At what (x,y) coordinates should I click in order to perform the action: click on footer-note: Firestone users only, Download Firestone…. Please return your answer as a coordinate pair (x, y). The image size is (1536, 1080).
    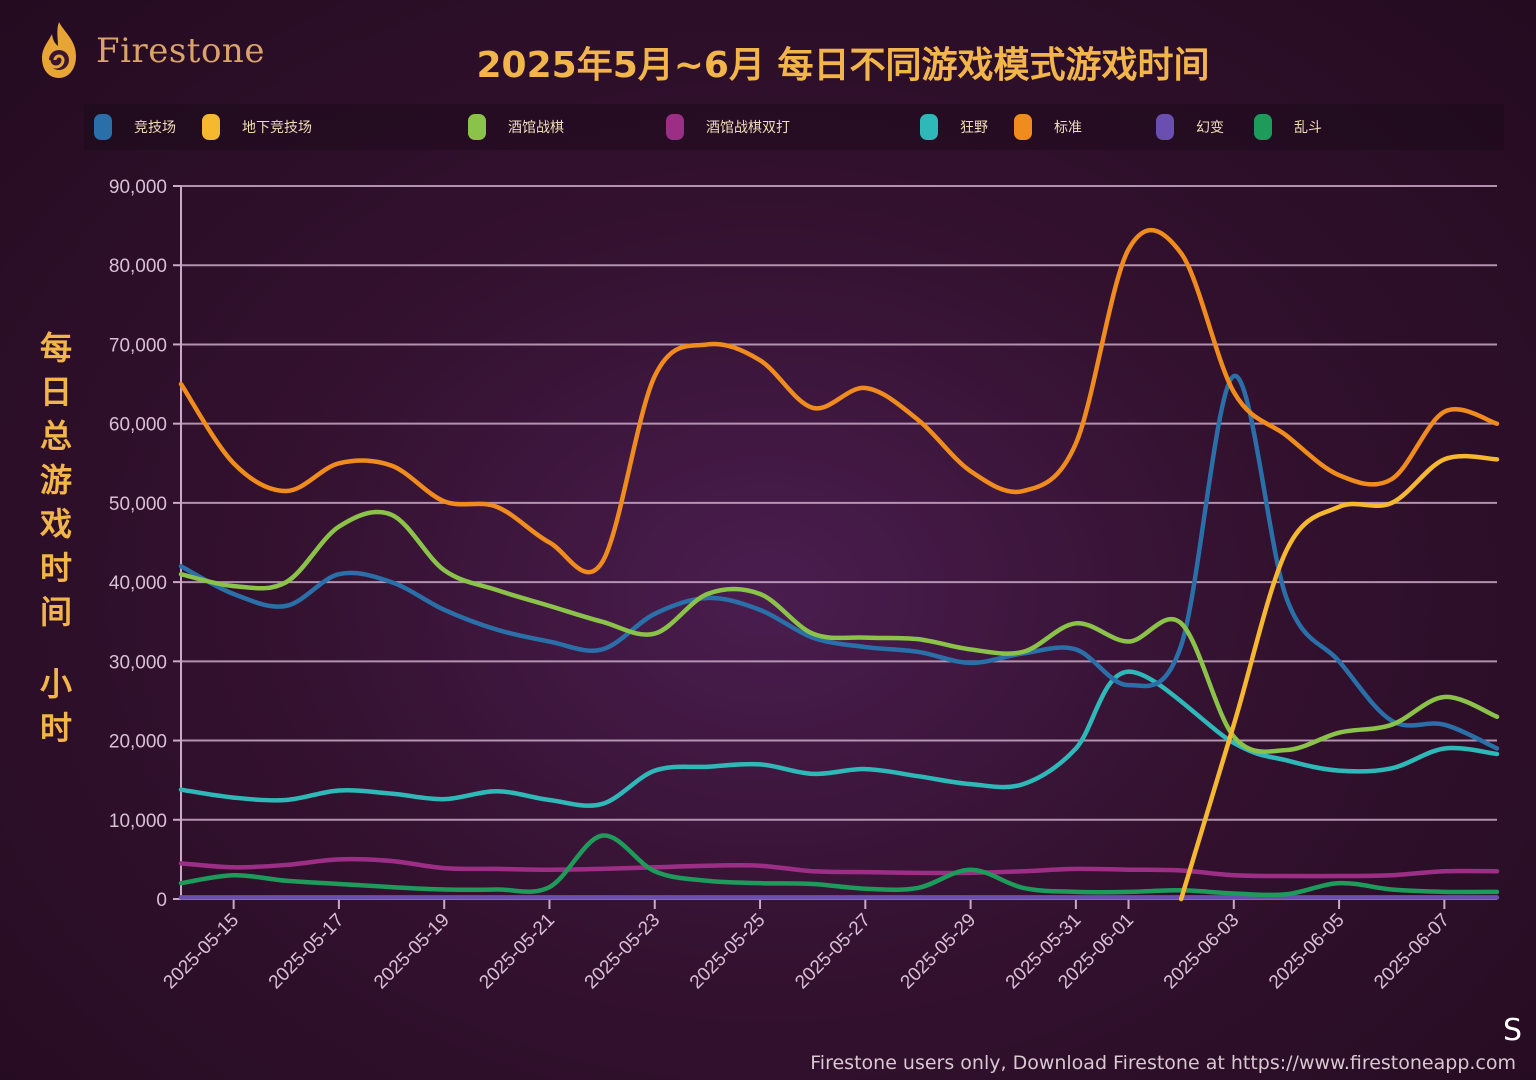
    Looking at the image, I should click on (1163, 1063).